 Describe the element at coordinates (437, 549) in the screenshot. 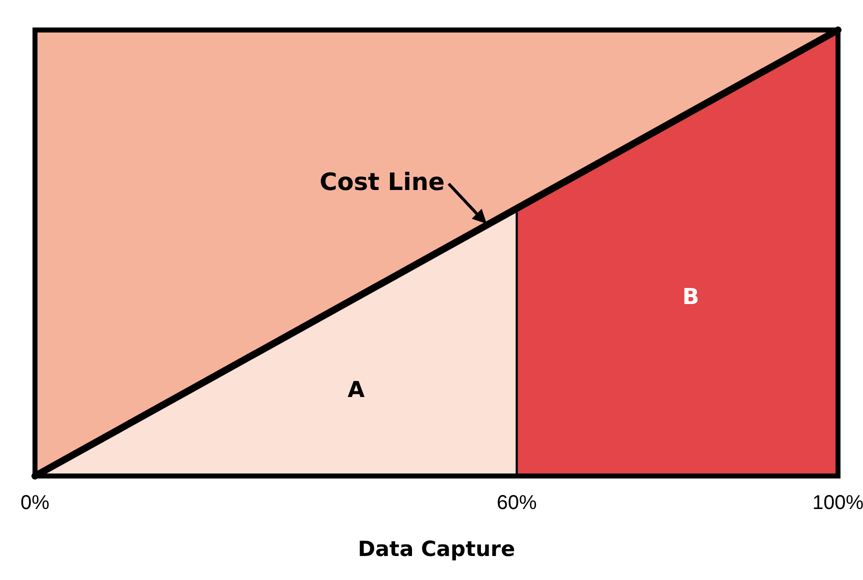

I see `x-axis-title: Data Capture` at that location.